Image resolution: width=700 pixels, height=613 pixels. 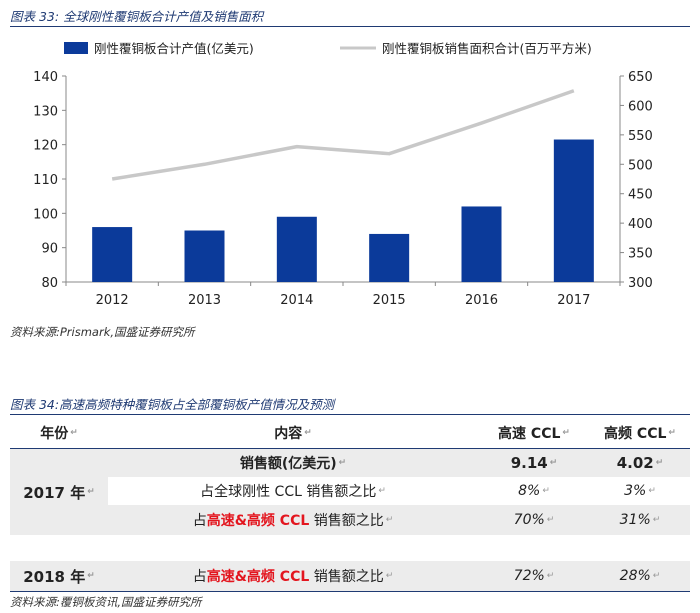 I want to click on row-high-speed: 72% ↵, so click(x=534, y=576).